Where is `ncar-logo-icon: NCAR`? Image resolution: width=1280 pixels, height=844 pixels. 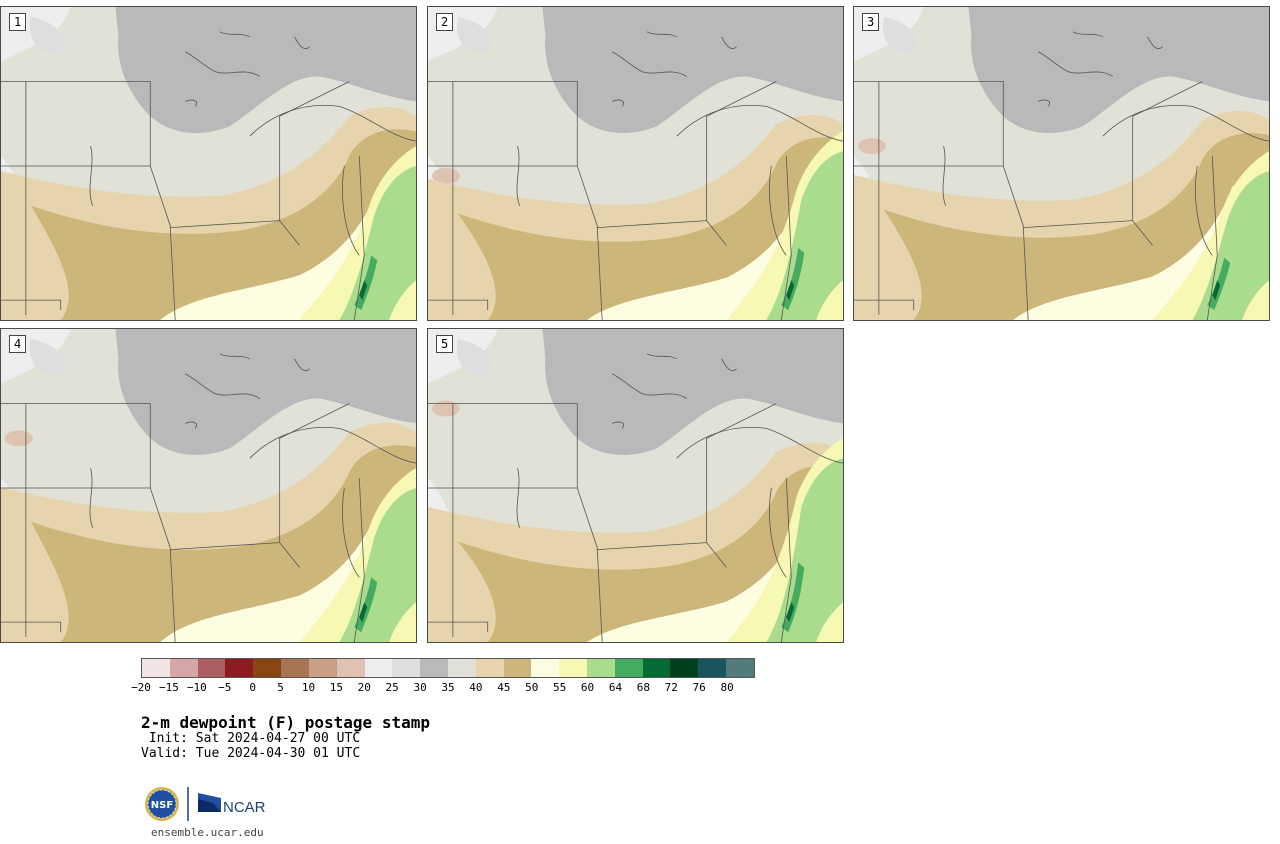
ncar-logo-icon: NCAR is located at coordinates (232, 804).